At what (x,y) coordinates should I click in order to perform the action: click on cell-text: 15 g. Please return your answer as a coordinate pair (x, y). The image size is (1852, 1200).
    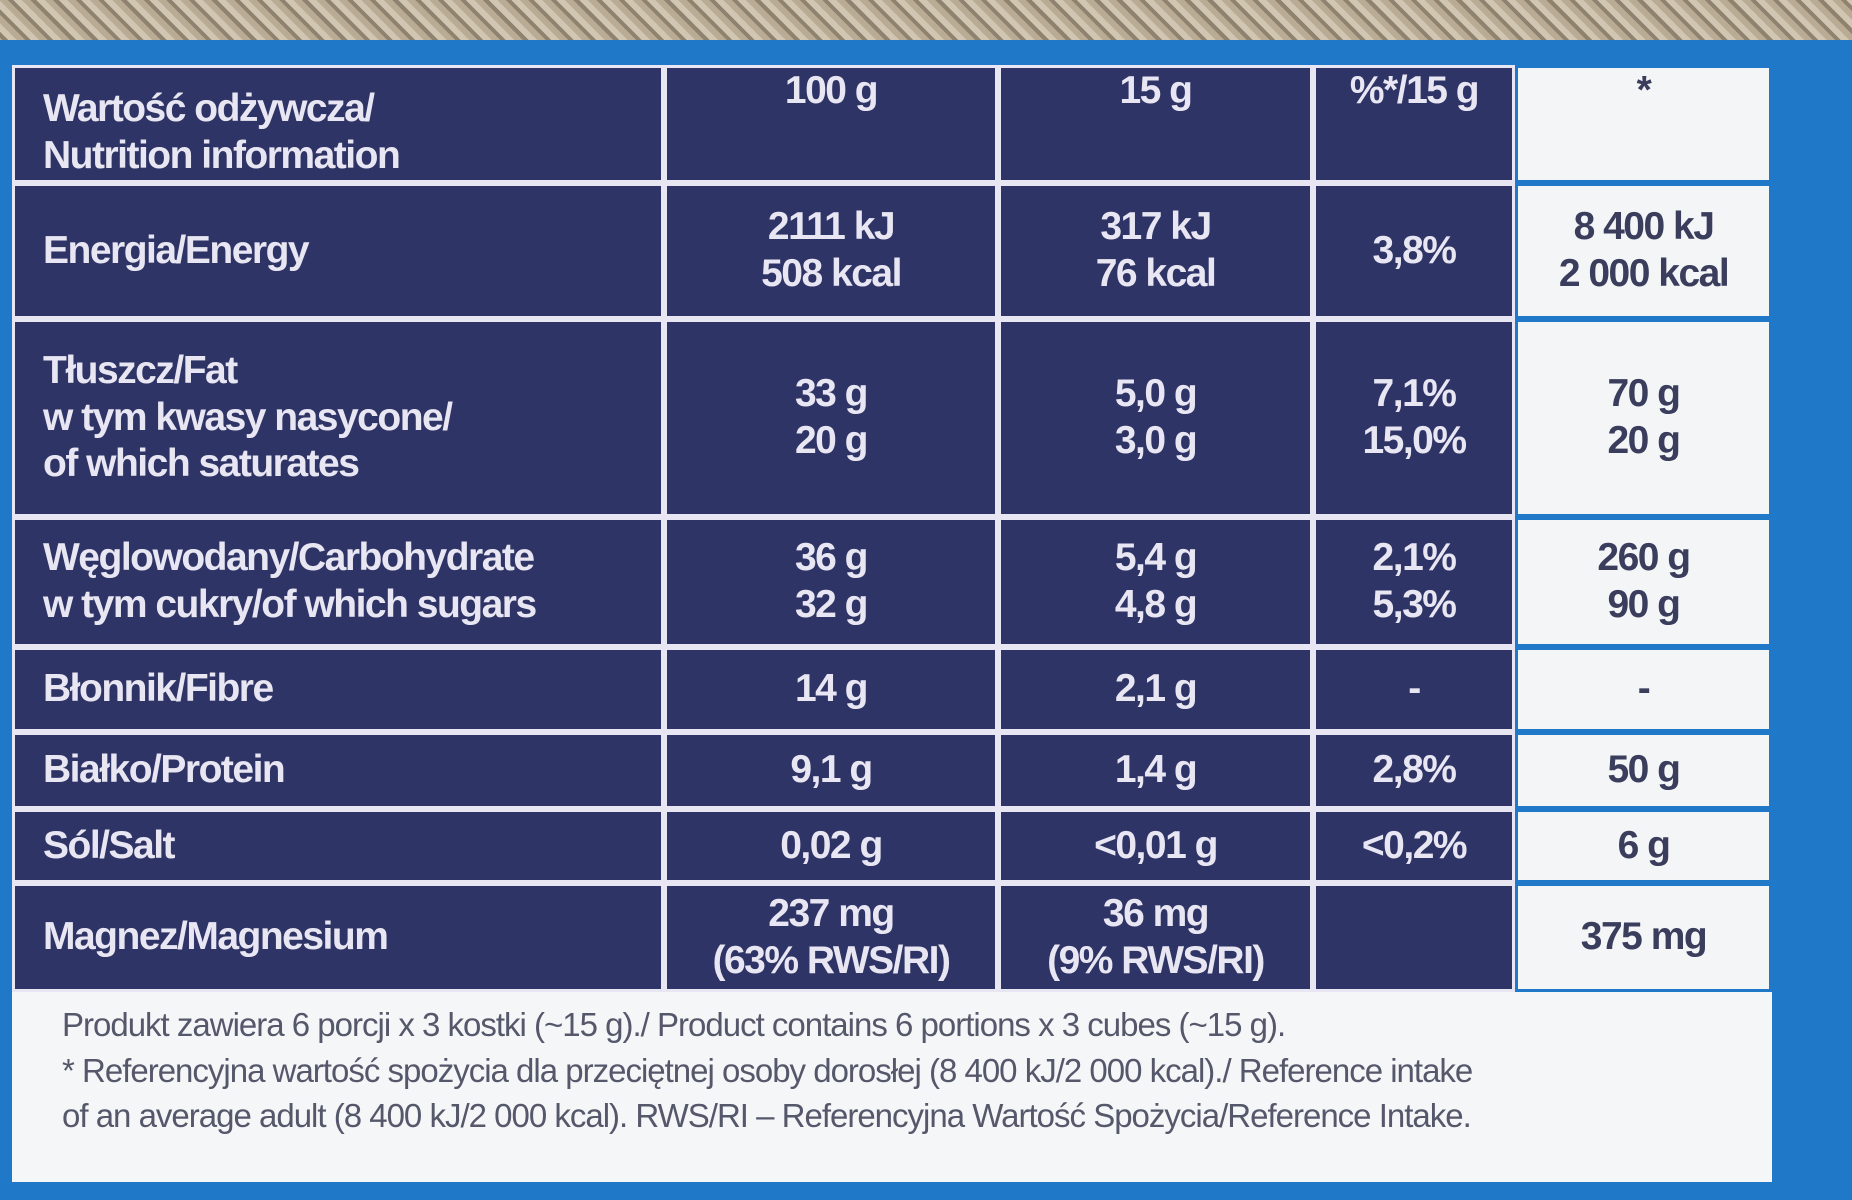
    Looking at the image, I should click on (1156, 90).